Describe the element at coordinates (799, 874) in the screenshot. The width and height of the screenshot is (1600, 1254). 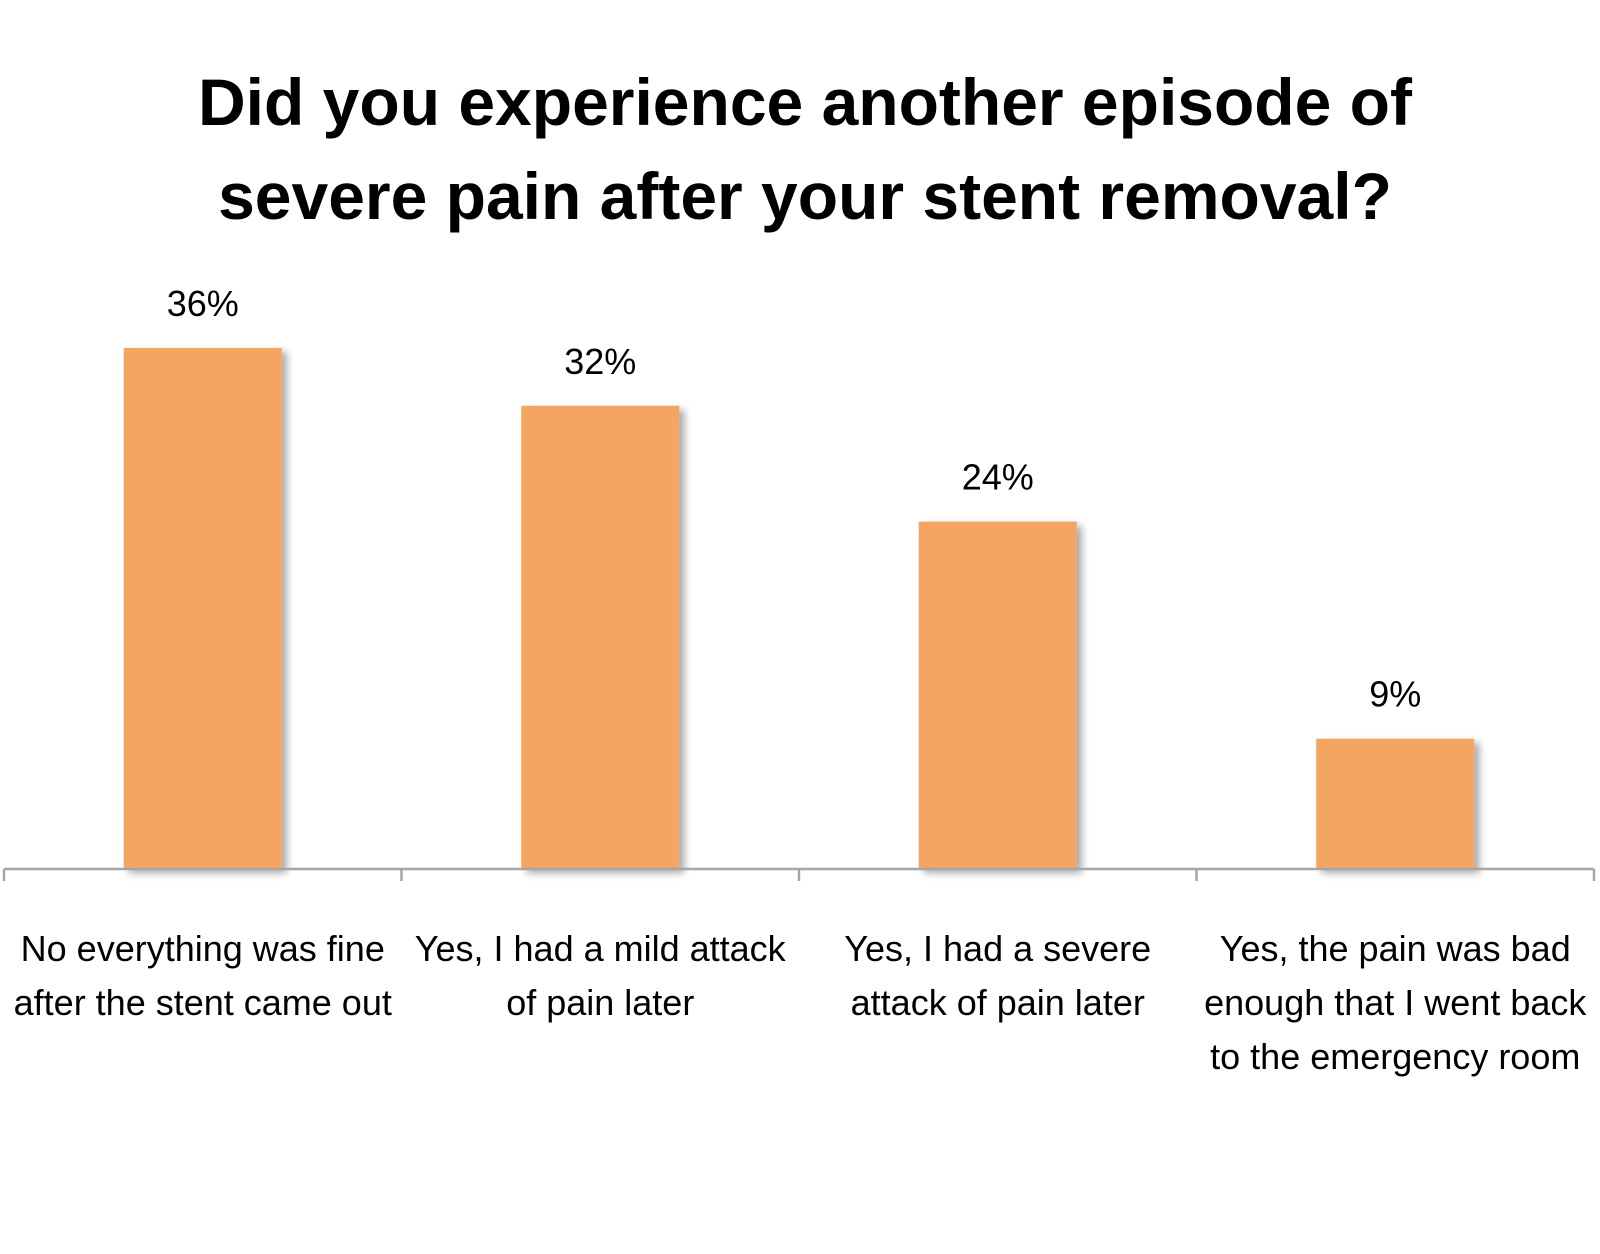
I see `x-axis` at that location.